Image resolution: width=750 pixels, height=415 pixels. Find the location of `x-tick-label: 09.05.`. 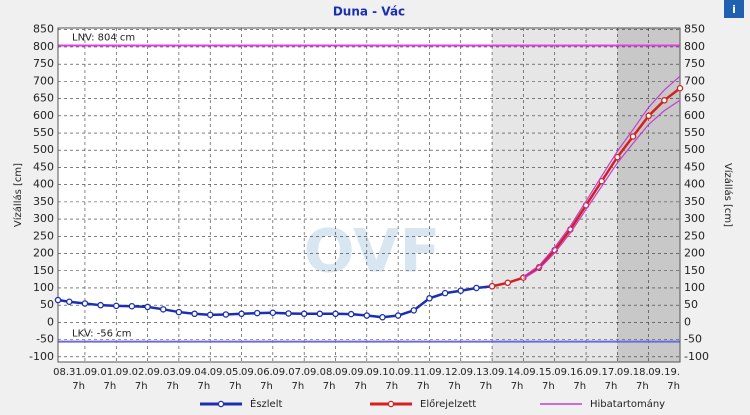

x-tick-label: 09.05. is located at coordinates (226, 372).